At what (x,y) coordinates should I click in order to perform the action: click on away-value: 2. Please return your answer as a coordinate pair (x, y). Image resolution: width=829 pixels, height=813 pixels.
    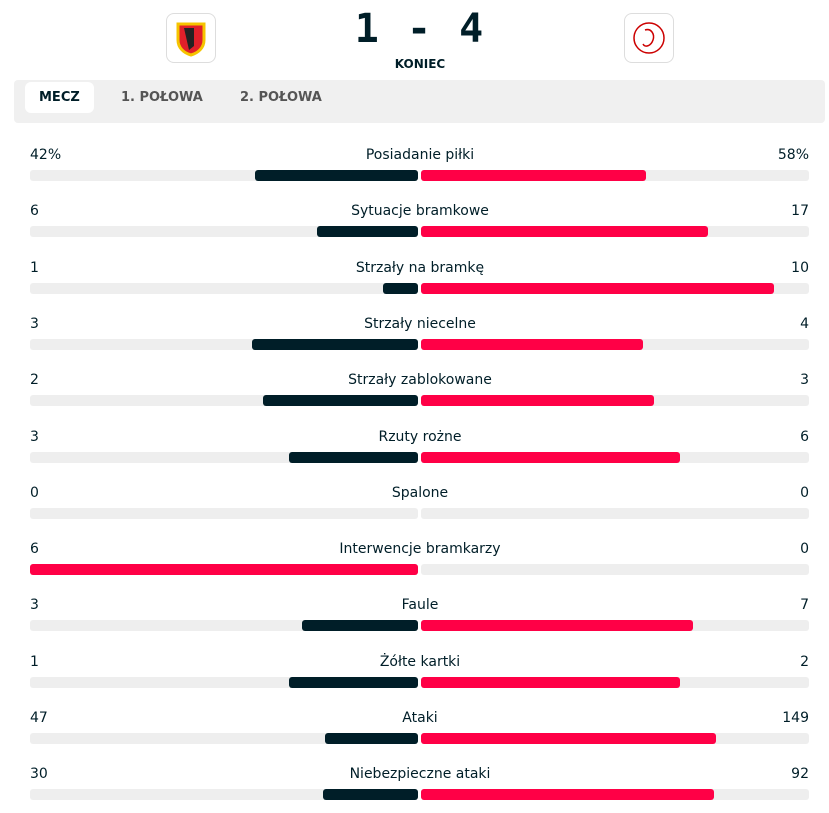
    Looking at the image, I should click on (804, 661).